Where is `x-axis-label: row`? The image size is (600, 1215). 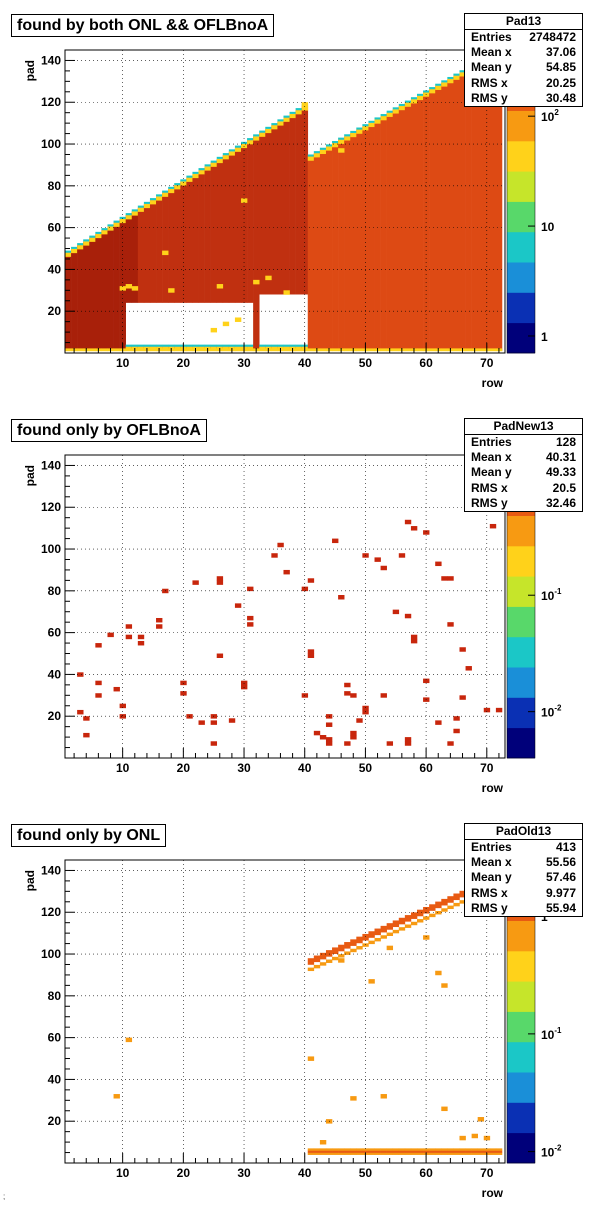
x-axis-label: row is located at coordinates (493, 383).